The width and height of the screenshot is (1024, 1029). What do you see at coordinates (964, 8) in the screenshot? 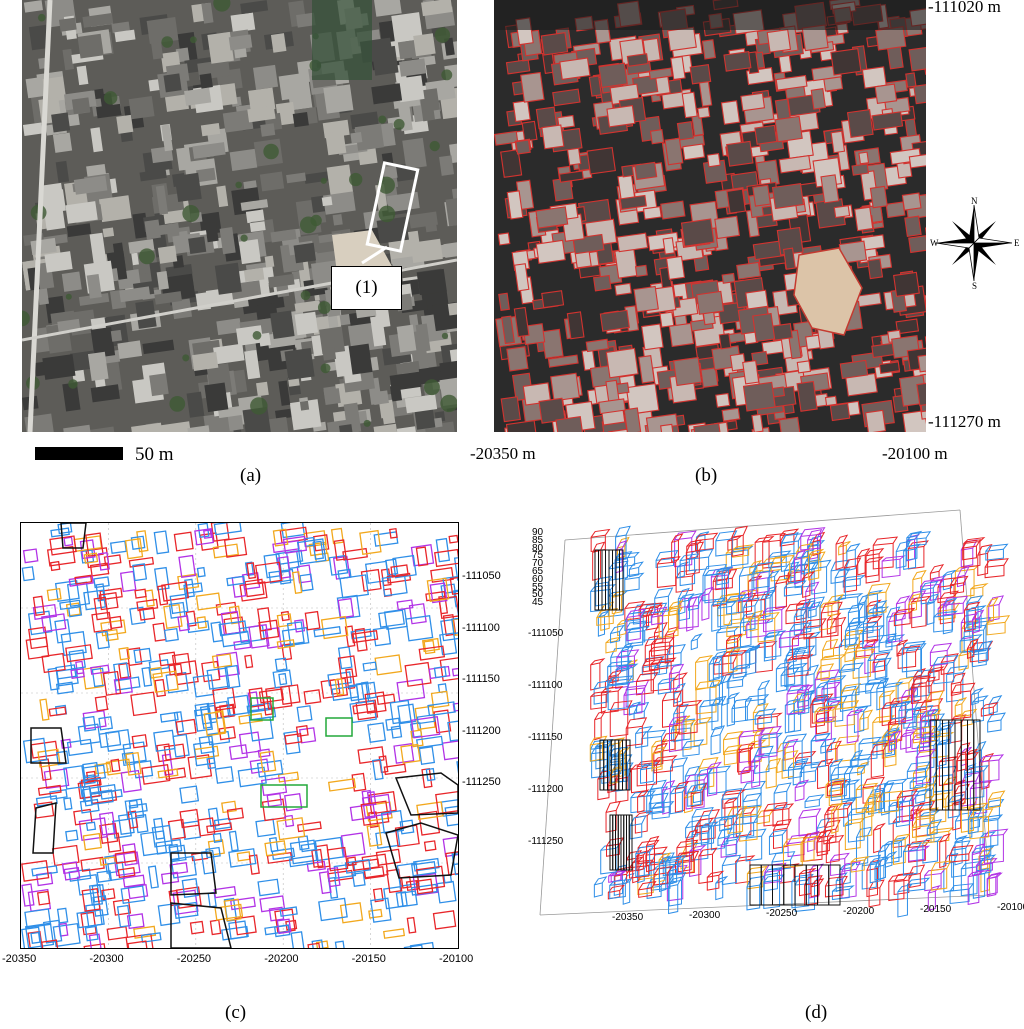
I see `coord-top-right: -111020 m` at bounding box center [964, 8].